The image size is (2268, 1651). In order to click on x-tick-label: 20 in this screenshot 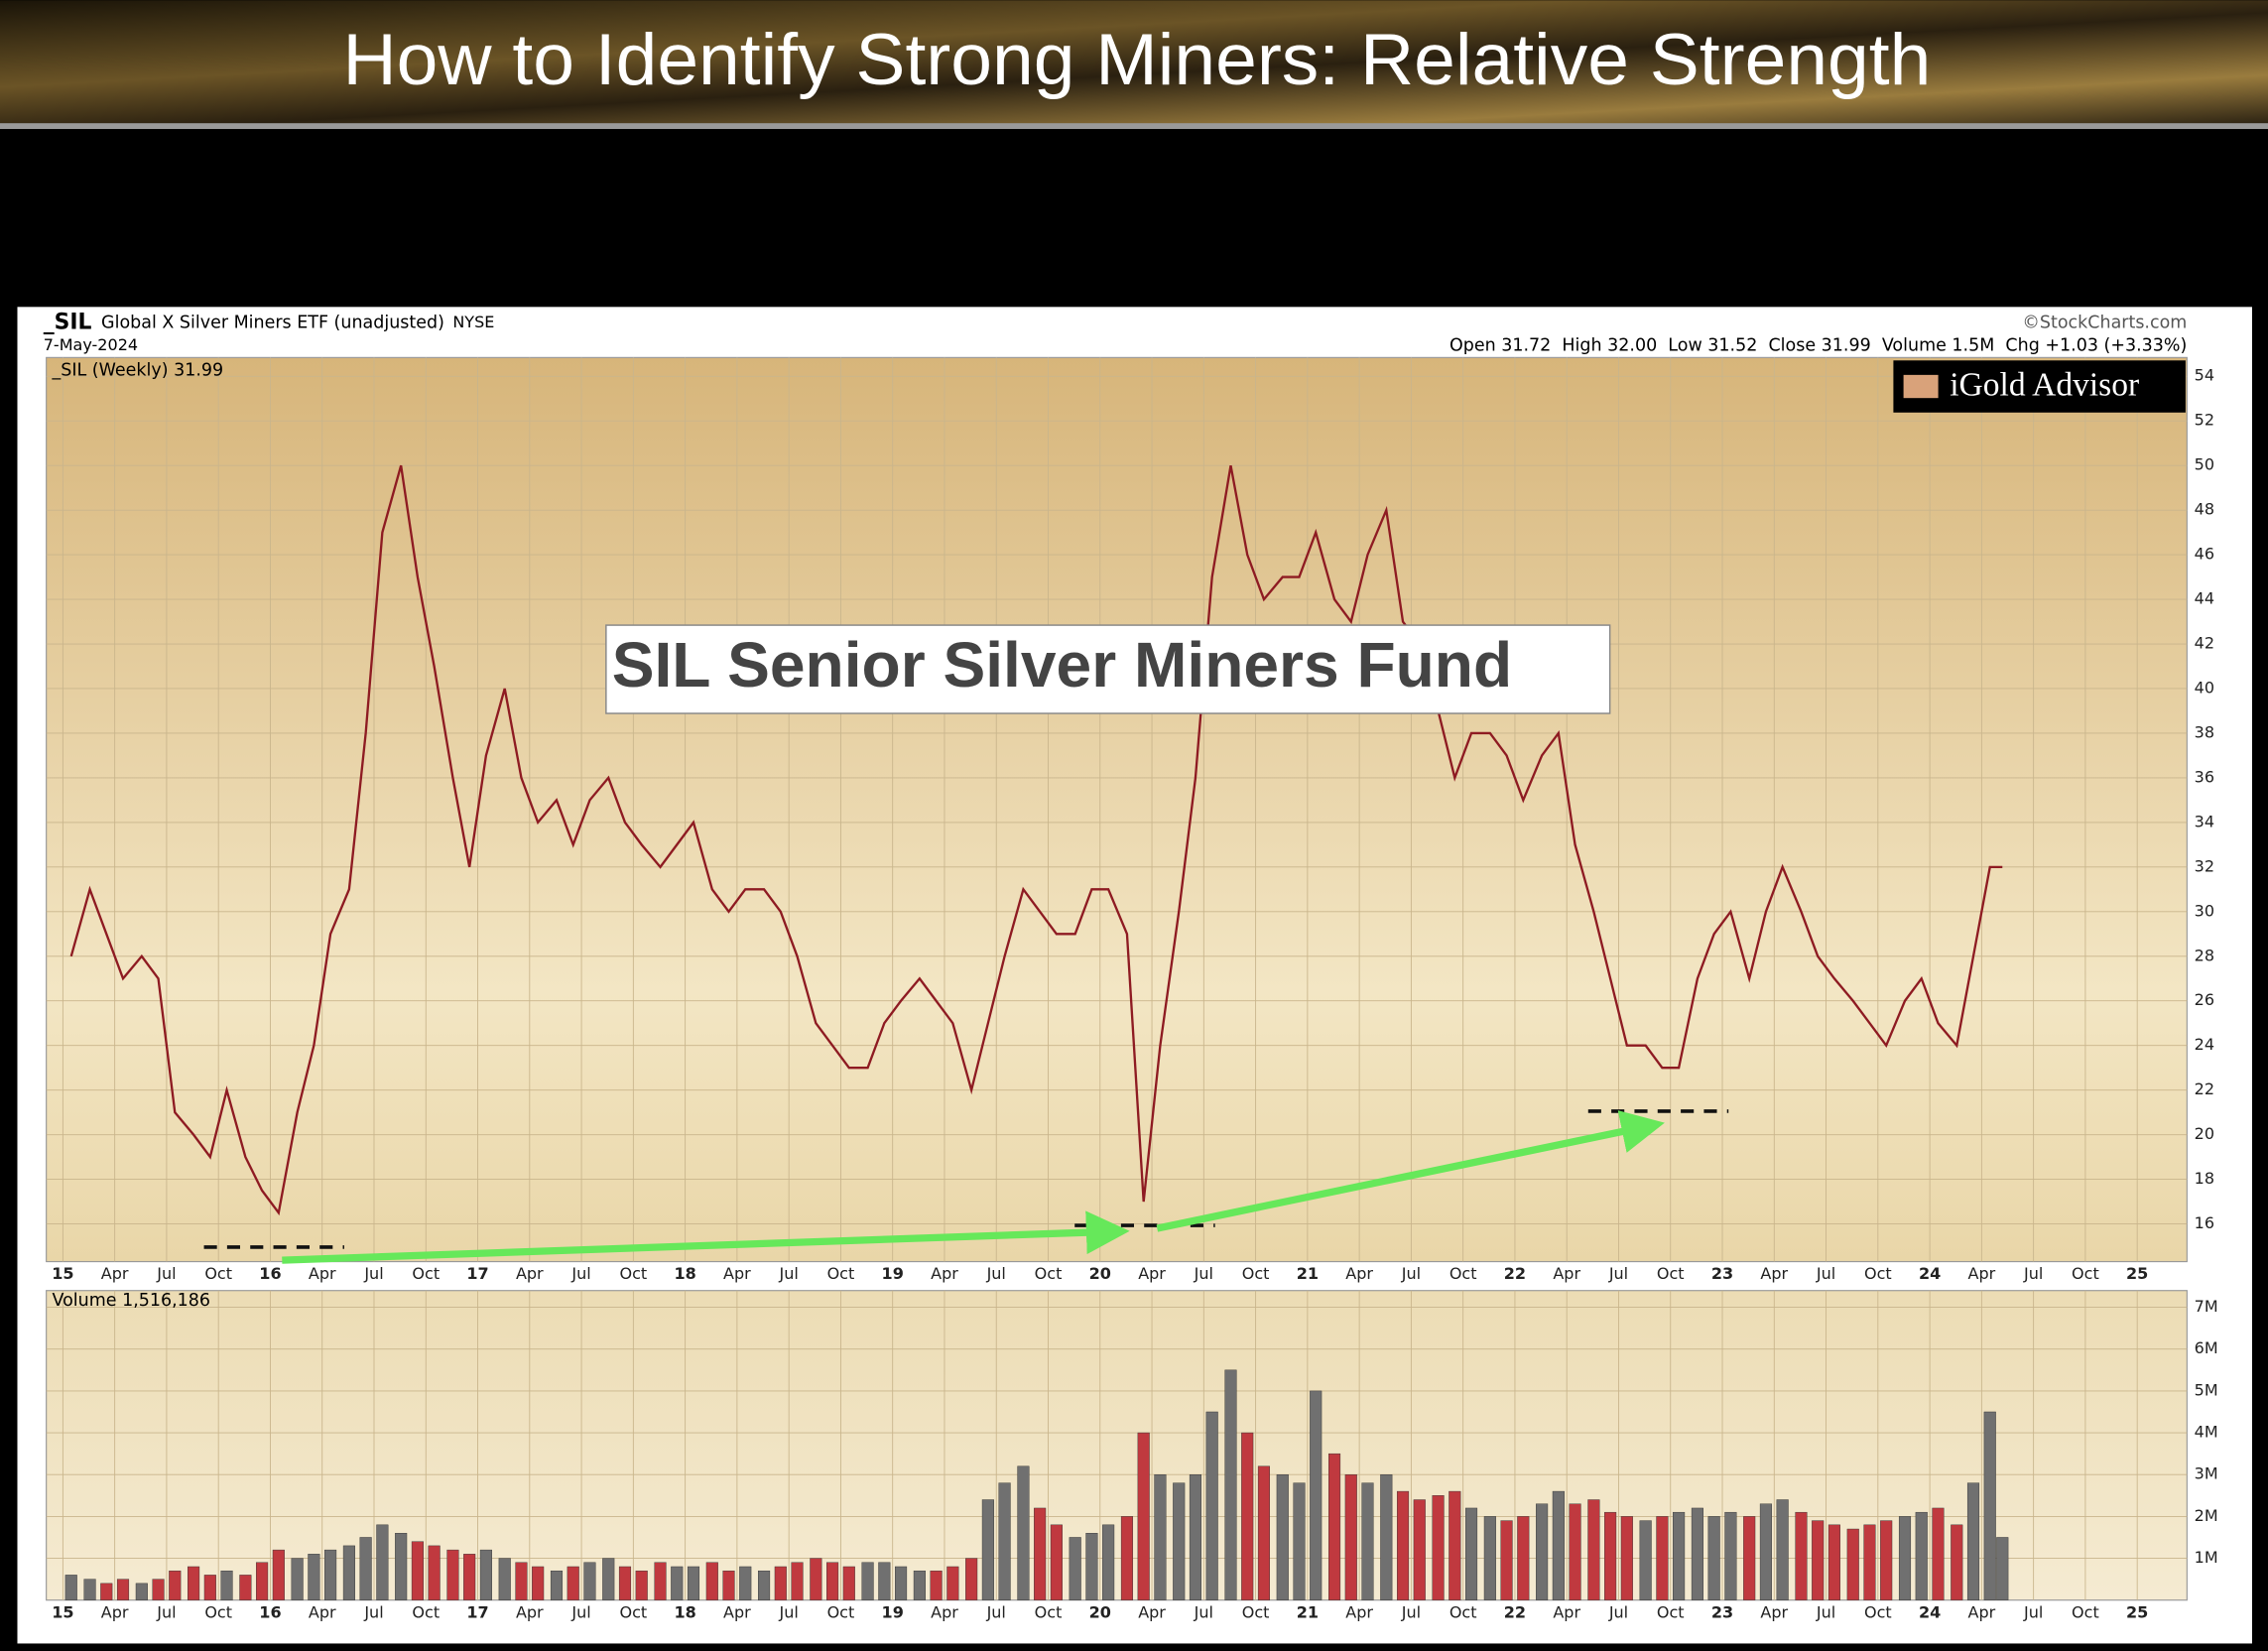, I will do `click(1100, 1611)`.